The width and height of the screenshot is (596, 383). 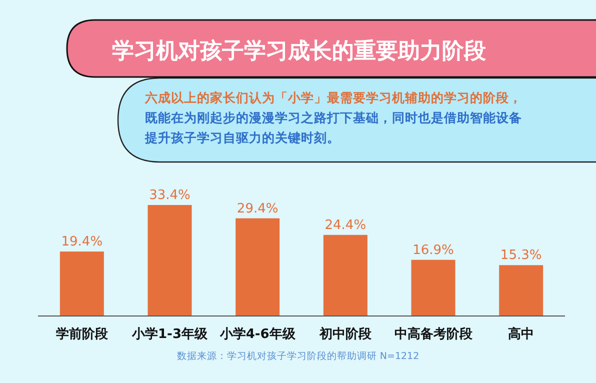 What do you see at coordinates (333, 117) in the screenshot?
I see `chart-subtitle: 六成以上的家长们认为「小学」最需要学习机辅助的学习的阶段，既能在为刚起步的漫漫学习之路打下基础，同时也是借助智能设备提升孩子学习自驱力的关键时刻。` at bounding box center [333, 117].